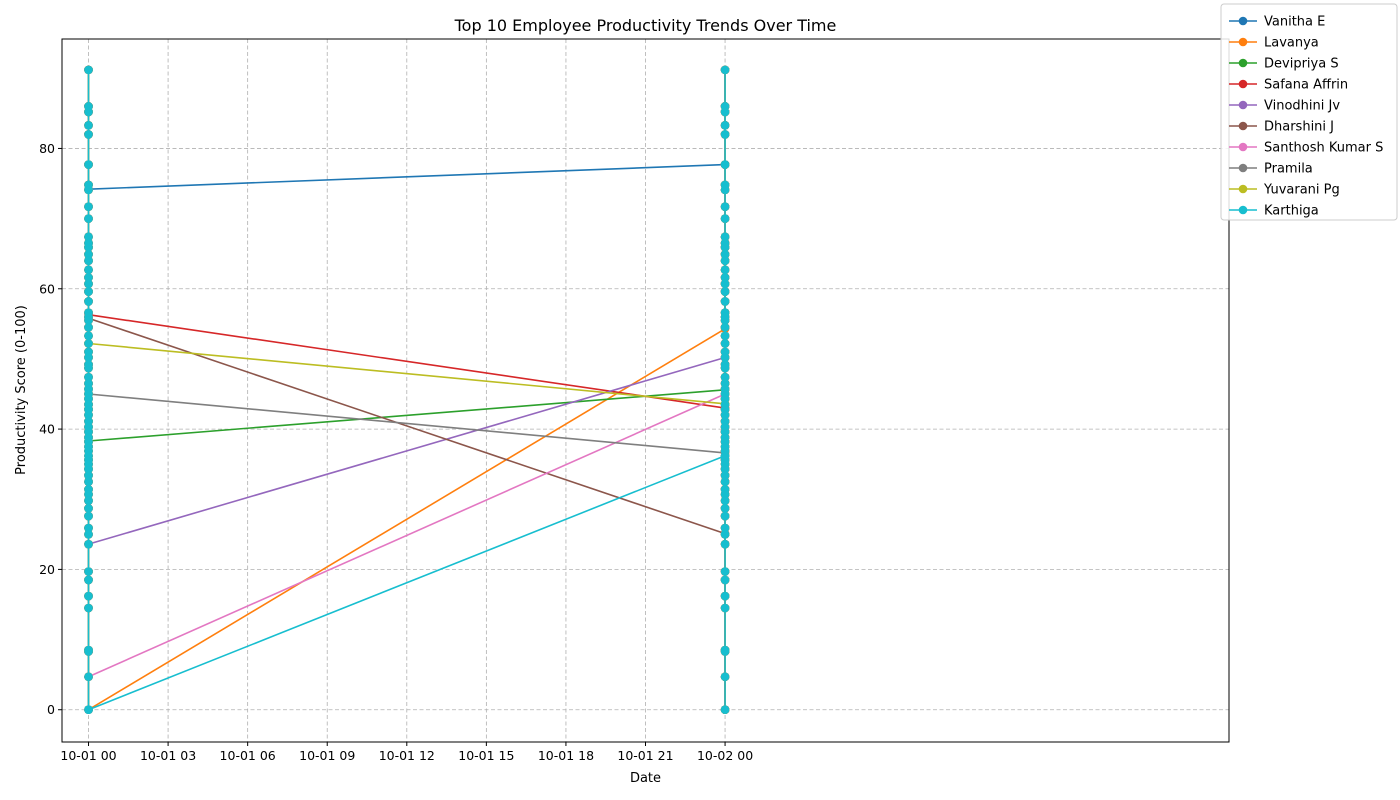 This screenshot has width=1400, height=800. Describe the element at coordinates (566, 755) in the screenshot. I see `x-tick-label: 10-01 18` at that location.